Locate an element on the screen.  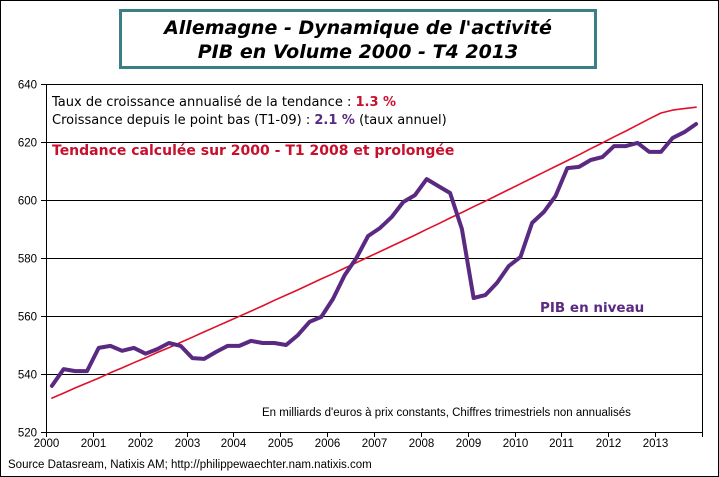
y-tick-label: 560 is located at coordinates (27, 318).